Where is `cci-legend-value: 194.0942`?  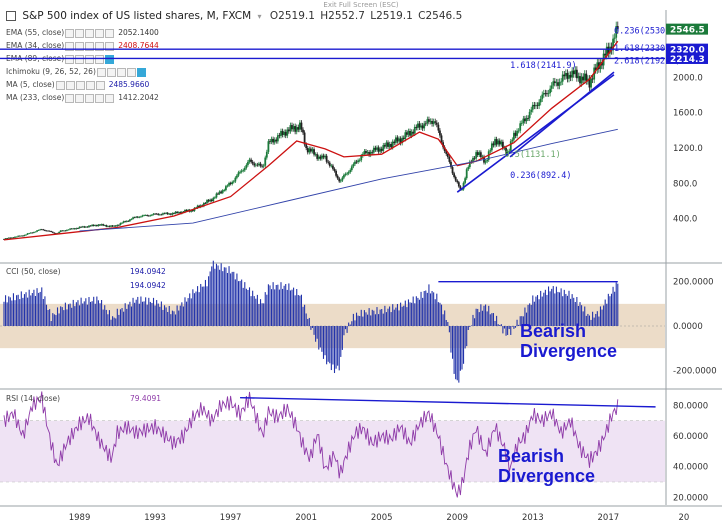
cci-legend-value: 194.0942 is located at coordinates (148, 271).